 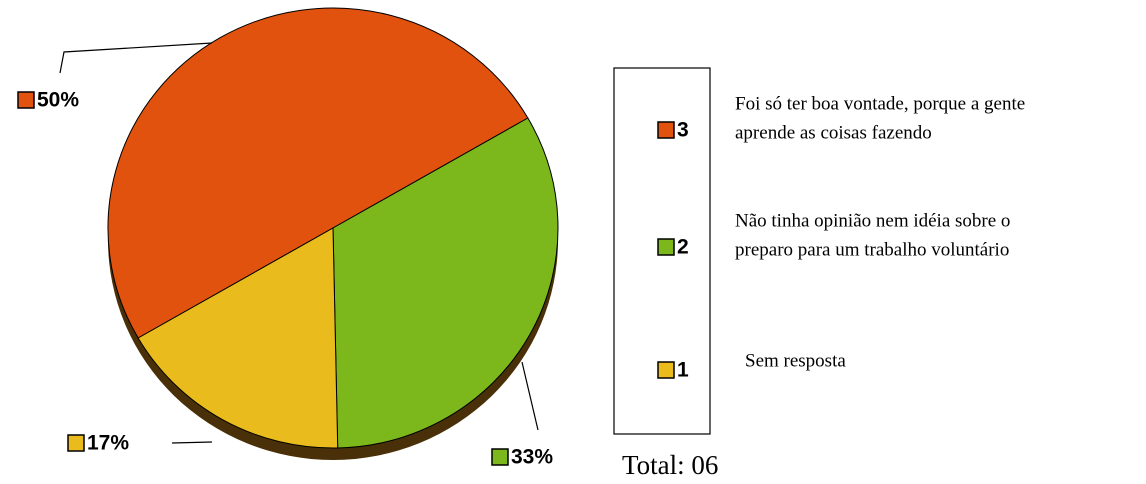 I want to click on legend-box, so click(x=662, y=251).